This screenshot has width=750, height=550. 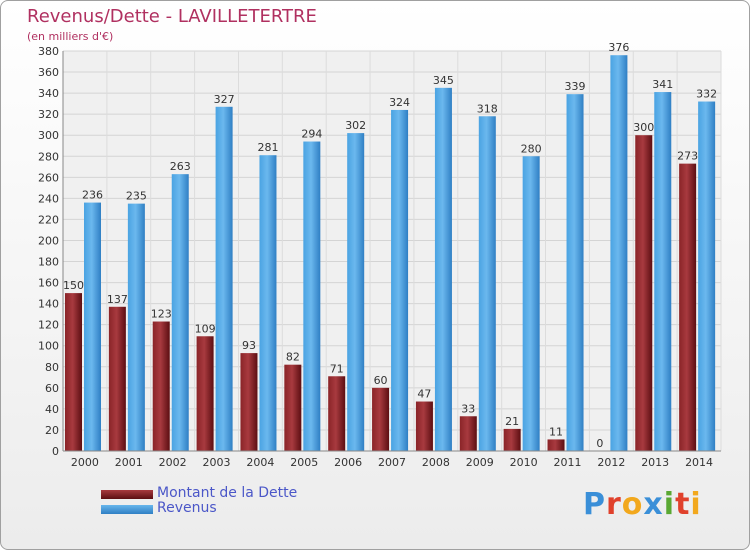 I want to click on y-tick-label: 260, so click(x=48, y=177).